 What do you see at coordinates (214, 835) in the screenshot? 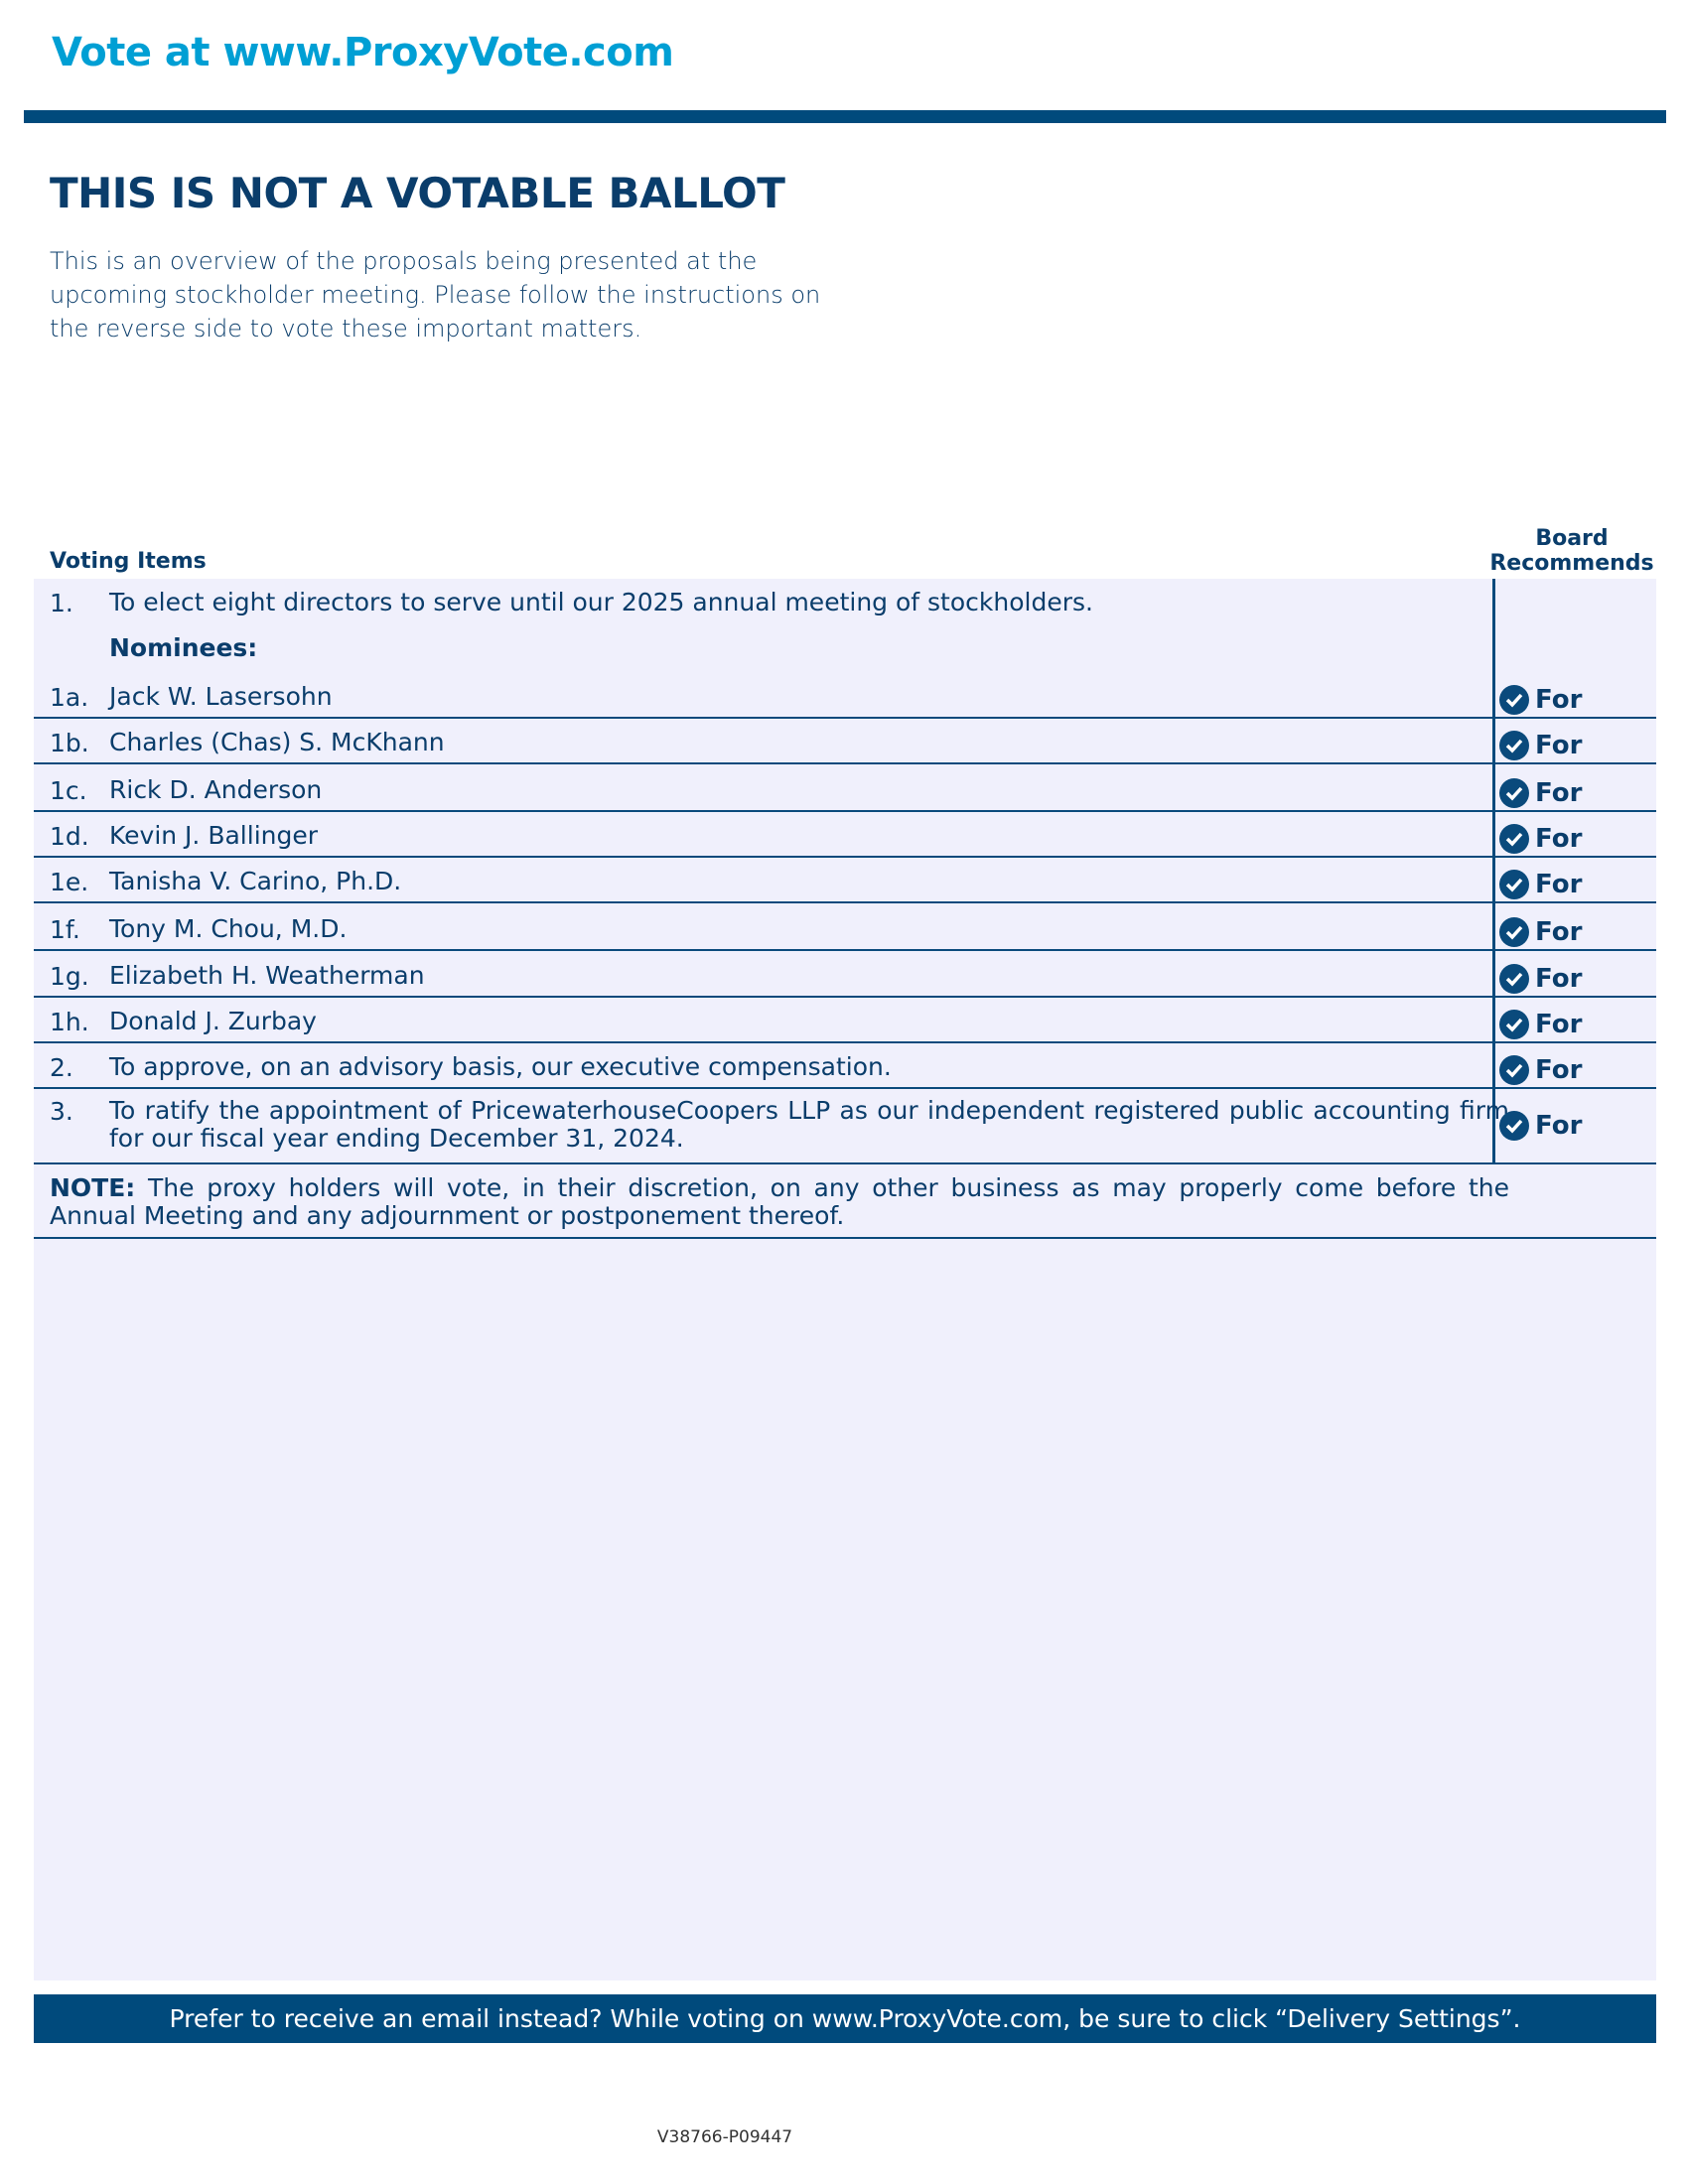
I see `item-text: Kevin J. Ballinger` at bounding box center [214, 835].